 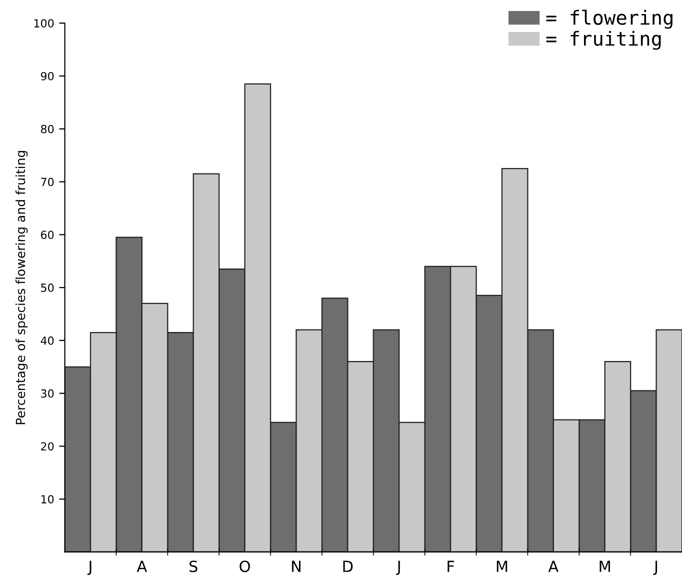 What do you see at coordinates (22, 287) in the screenshot?
I see `y-axis-title: Percentage of species flowering and fruiting` at bounding box center [22, 287].